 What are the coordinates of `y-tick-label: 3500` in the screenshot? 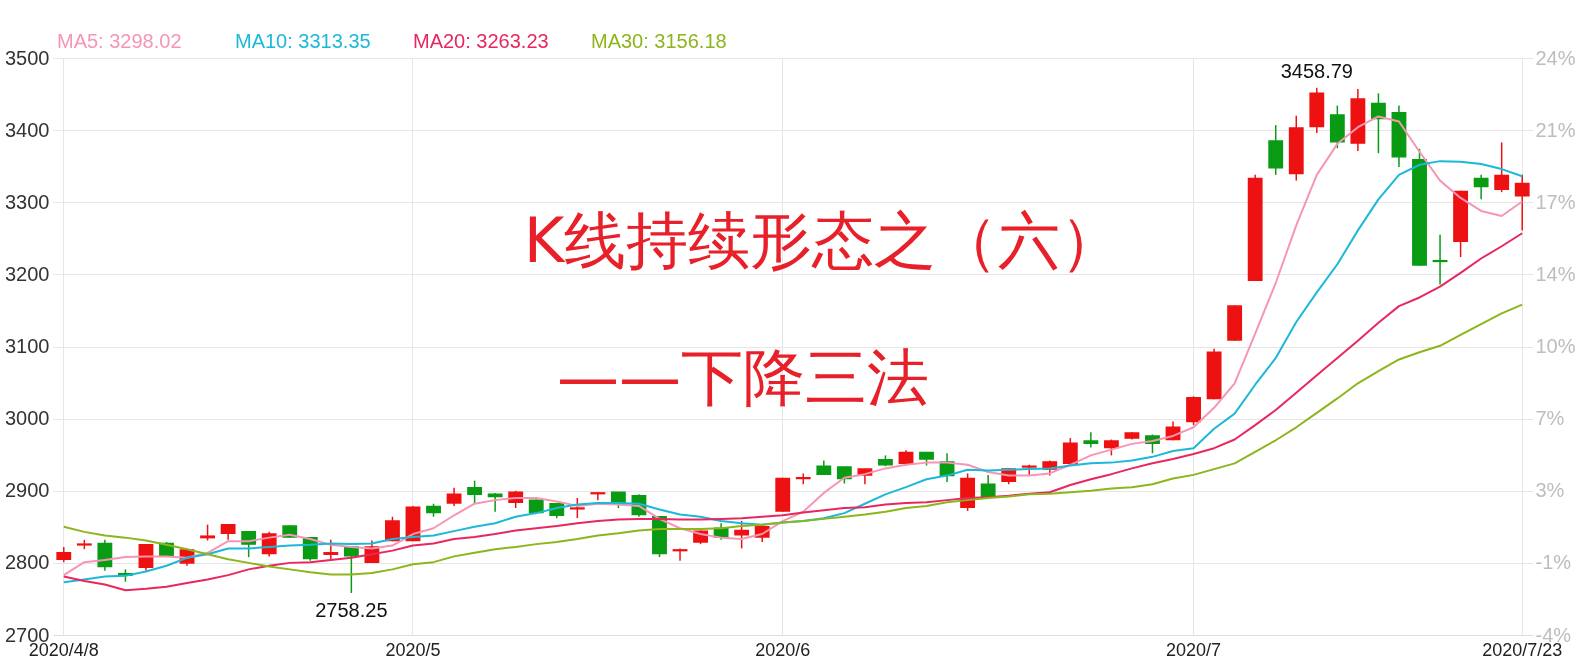 It's located at (27, 57).